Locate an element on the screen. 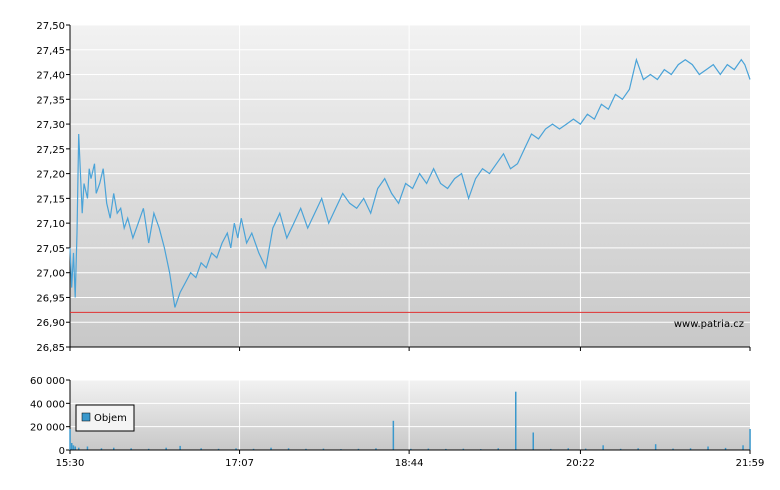 This screenshot has width=780, height=490. x-tick-label: 17:07 is located at coordinates (239, 463).